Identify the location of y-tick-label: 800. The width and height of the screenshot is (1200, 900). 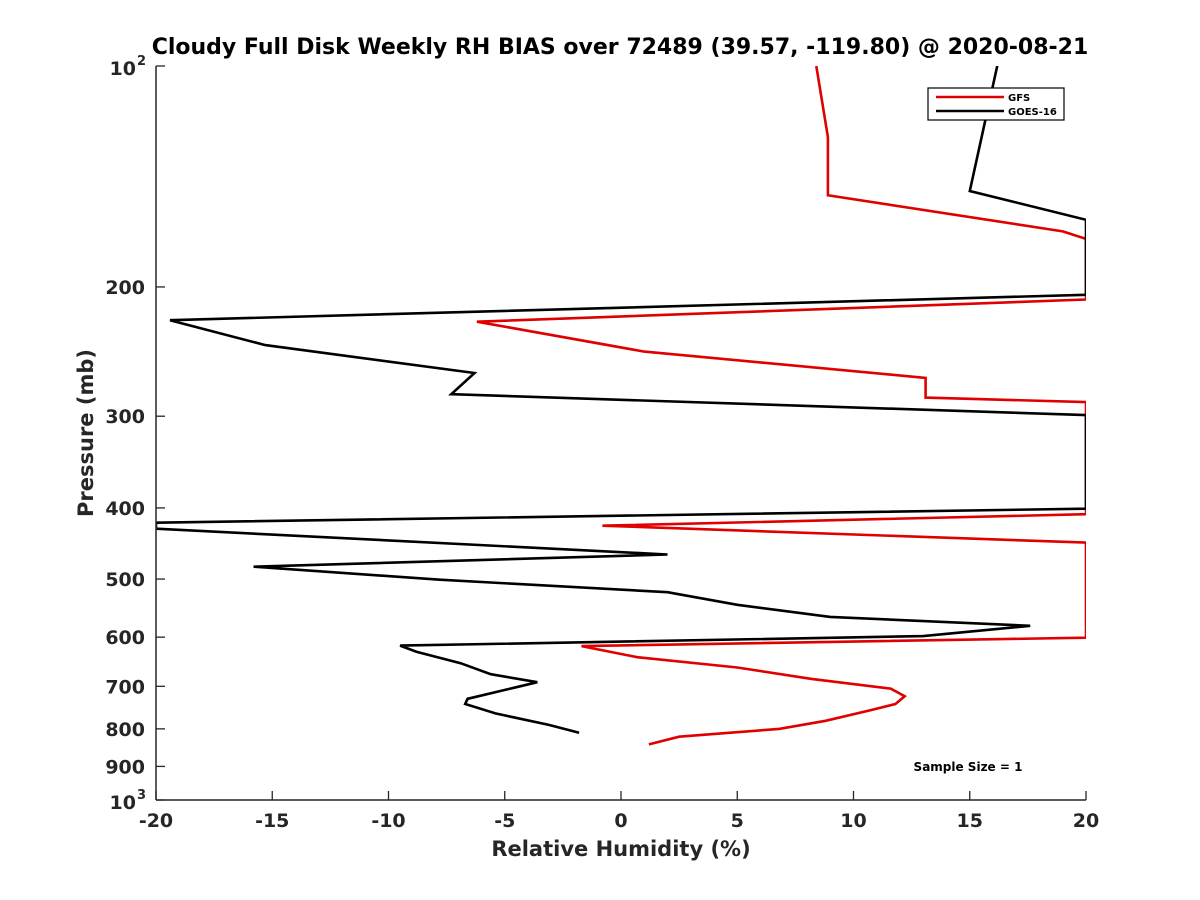
(125, 730).